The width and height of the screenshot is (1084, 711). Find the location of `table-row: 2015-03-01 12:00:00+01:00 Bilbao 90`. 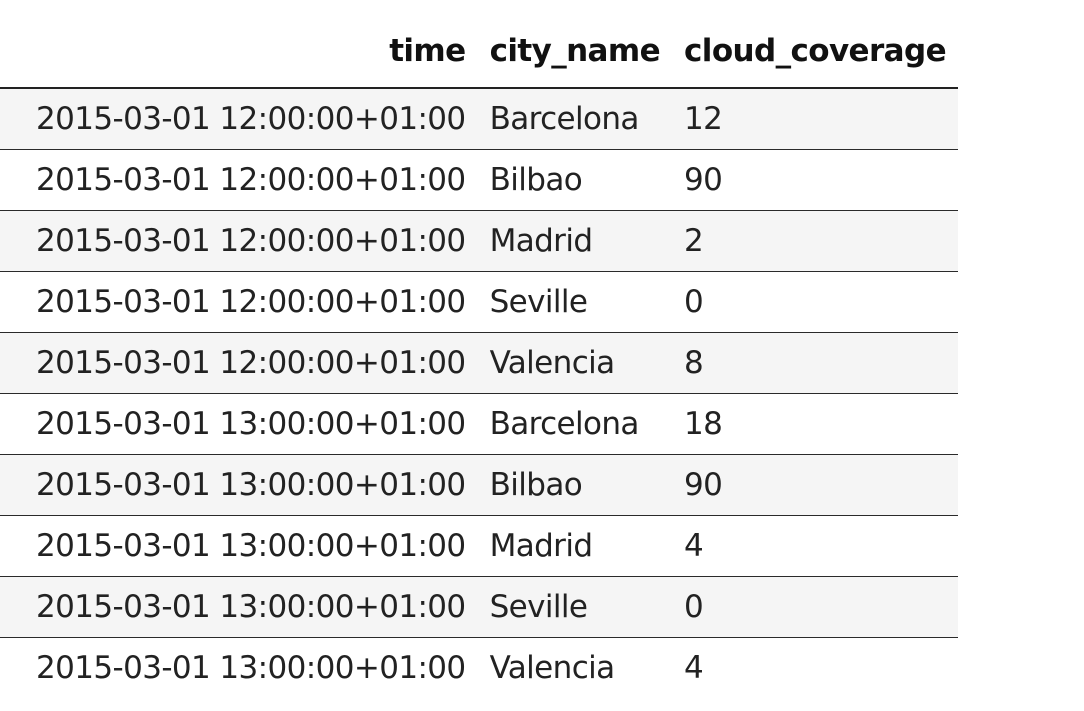

table-row: 2015-03-01 12:00:00+01:00 Bilbao 90 is located at coordinates (479, 180).